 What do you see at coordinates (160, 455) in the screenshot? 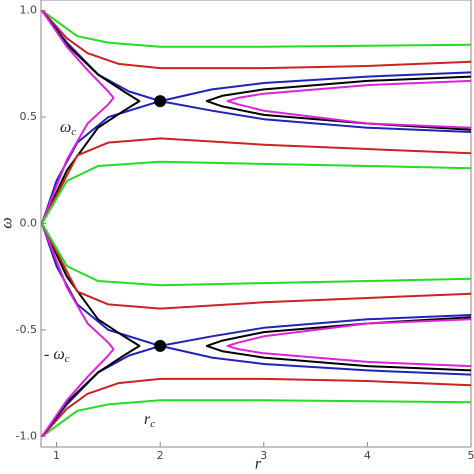
I see `x-tick-label: 2` at bounding box center [160, 455].